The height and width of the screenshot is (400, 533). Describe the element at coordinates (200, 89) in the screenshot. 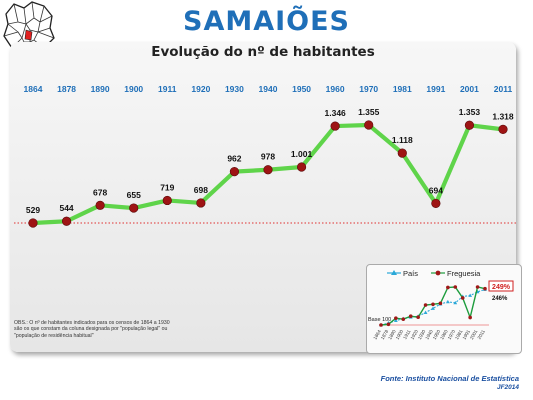

I see `x-tick-label: 1920` at that location.